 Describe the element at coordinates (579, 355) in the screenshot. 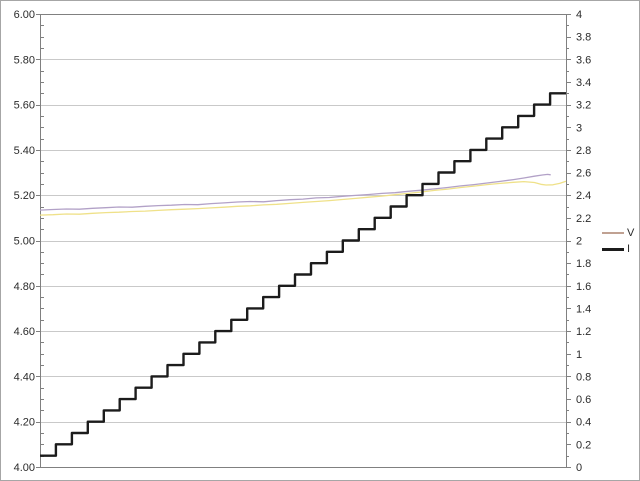

I see `right-axis-label: 1` at that location.